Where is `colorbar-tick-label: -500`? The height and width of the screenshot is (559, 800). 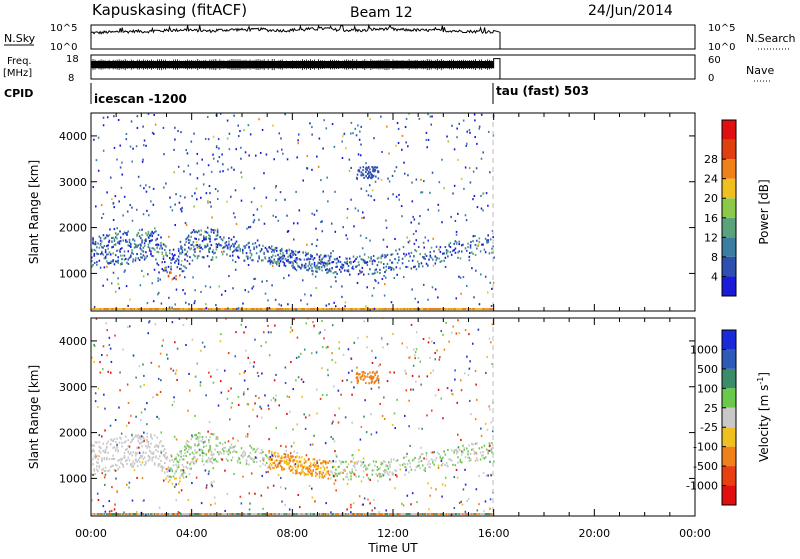
colorbar-tick-label: -500 is located at coordinates (705, 466).